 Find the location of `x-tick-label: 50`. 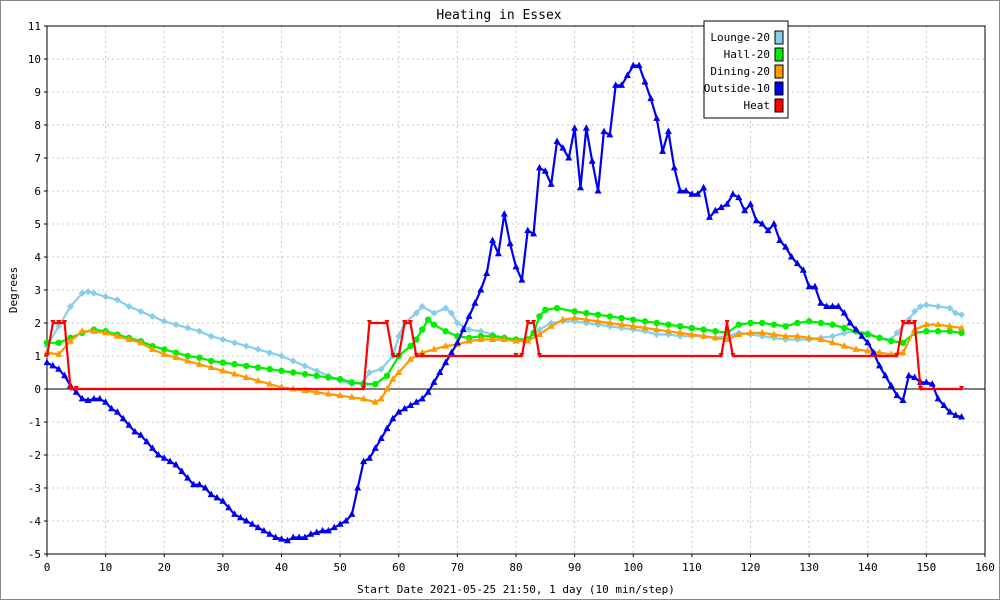

x-tick-label: 50 is located at coordinates (340, 567).